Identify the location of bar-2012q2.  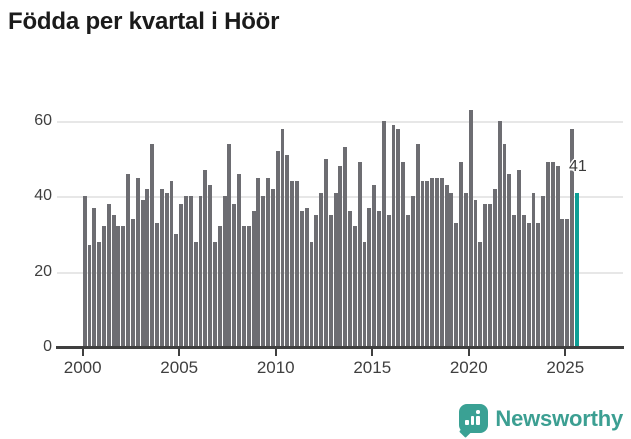
(321, 269).